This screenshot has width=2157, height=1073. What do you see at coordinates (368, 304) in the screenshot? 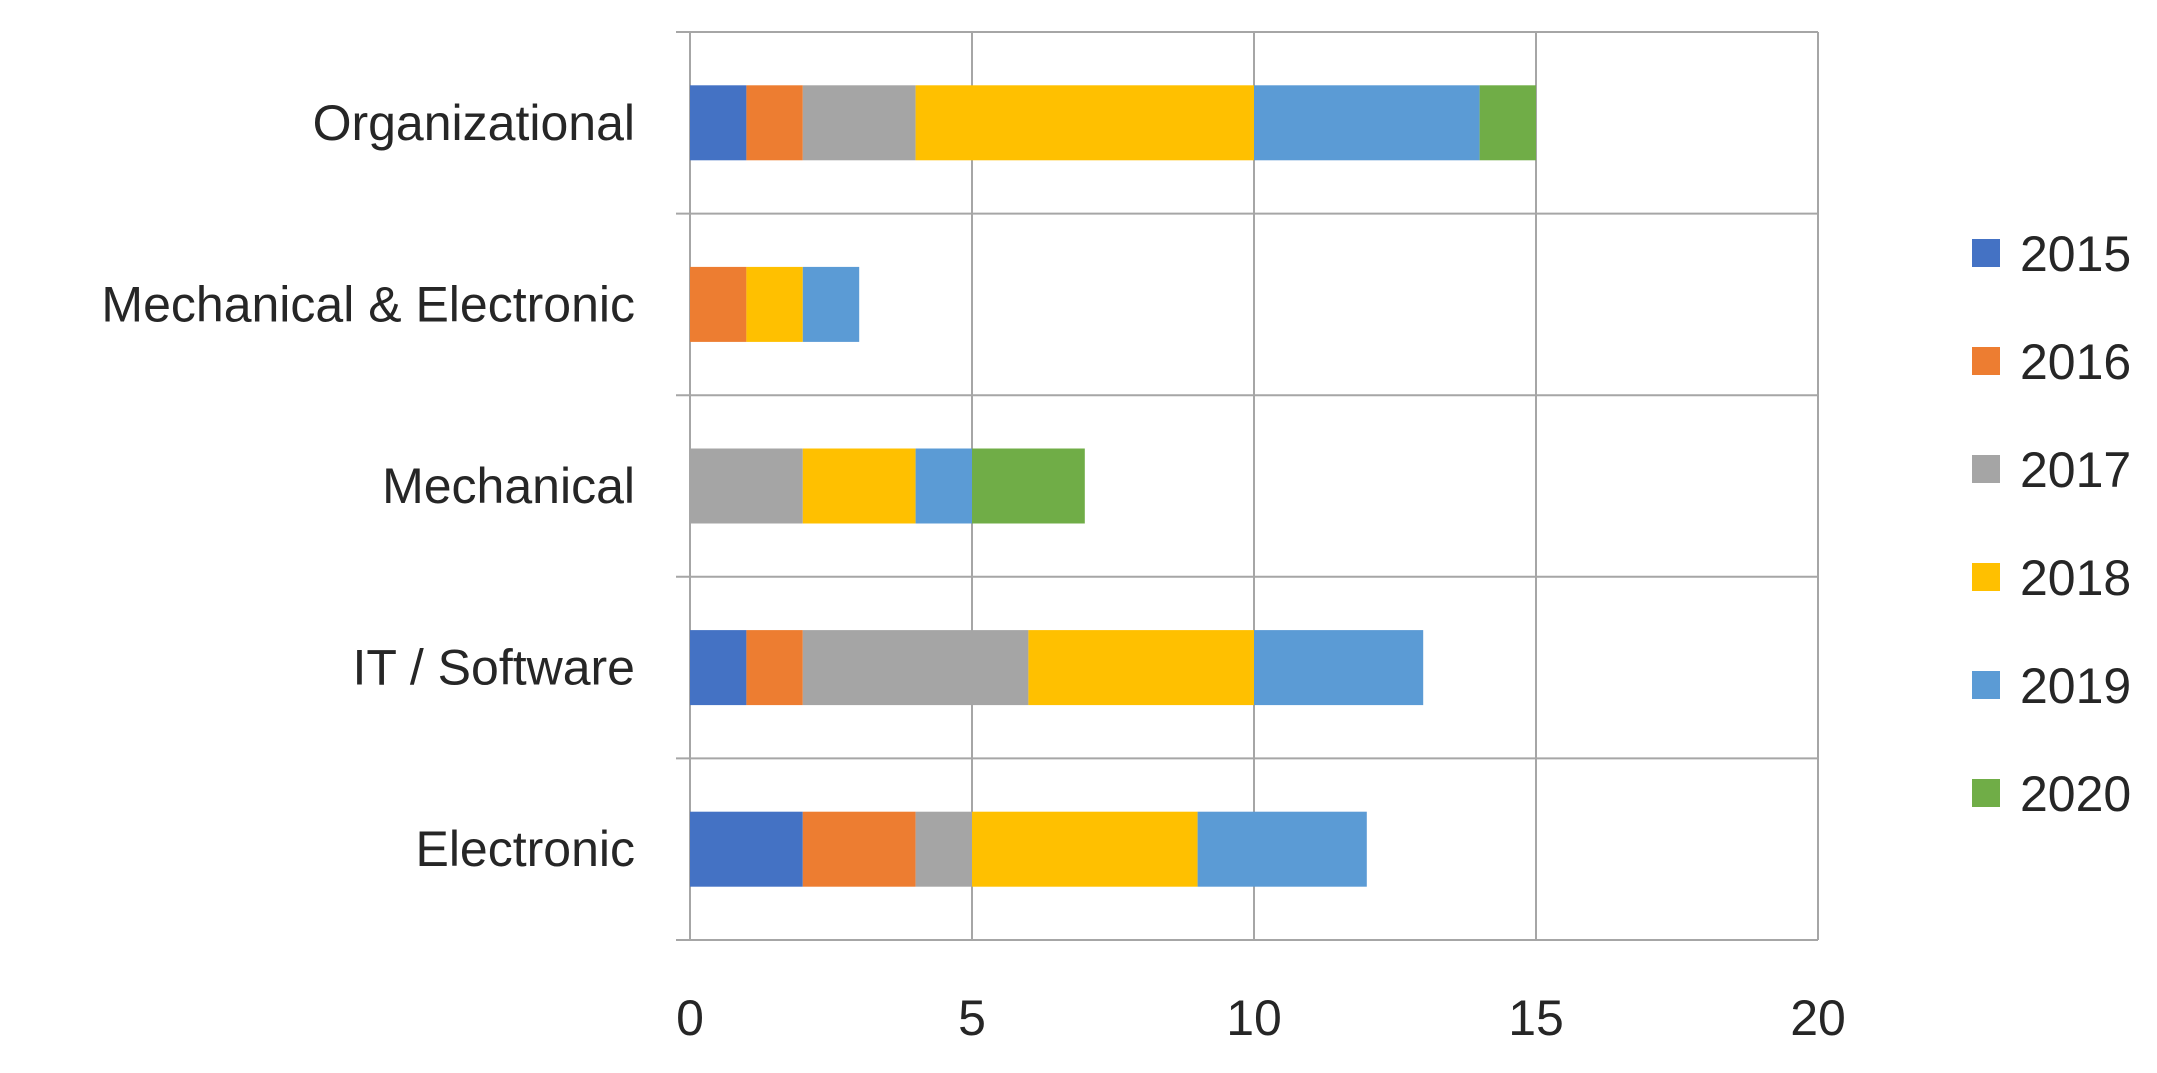
I see `category-label: Mechanical & Electronic` at bounding box center [368, 304].